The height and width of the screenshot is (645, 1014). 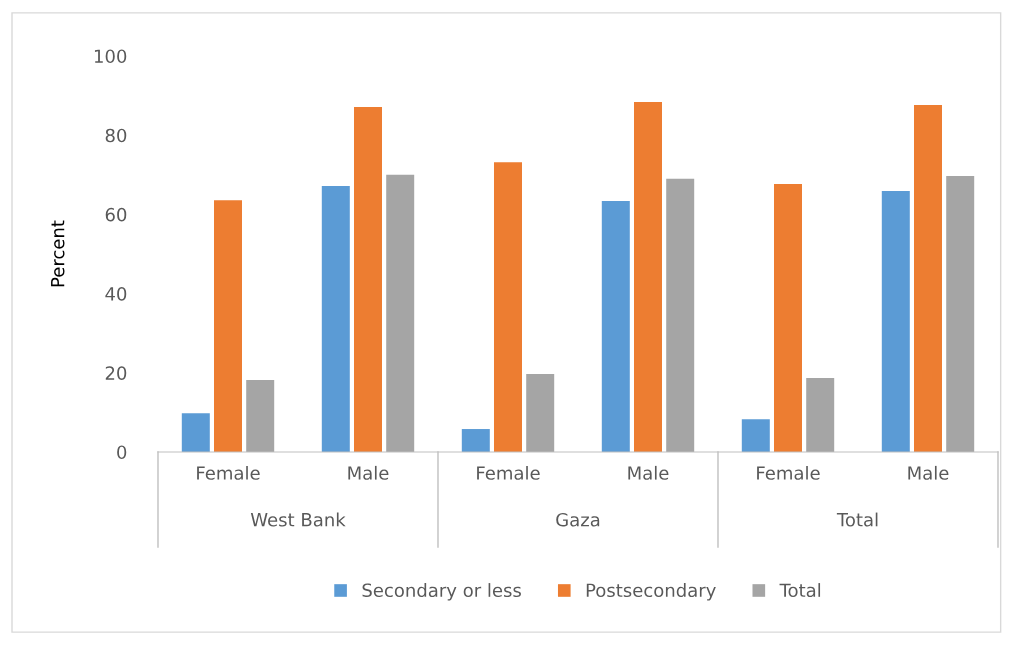 What do you see at coordinates (122, 452) in the screenshot?
I see `y-tick-label: 0` at bounding box center [122, 452].